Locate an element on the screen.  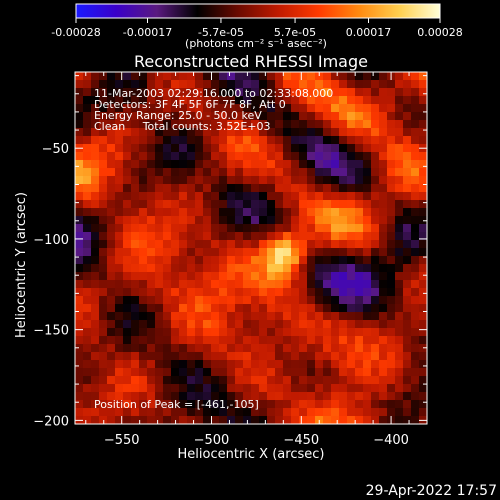
colorbar-tick-label: -5.7e-05 is located at coordinates (221, 32).